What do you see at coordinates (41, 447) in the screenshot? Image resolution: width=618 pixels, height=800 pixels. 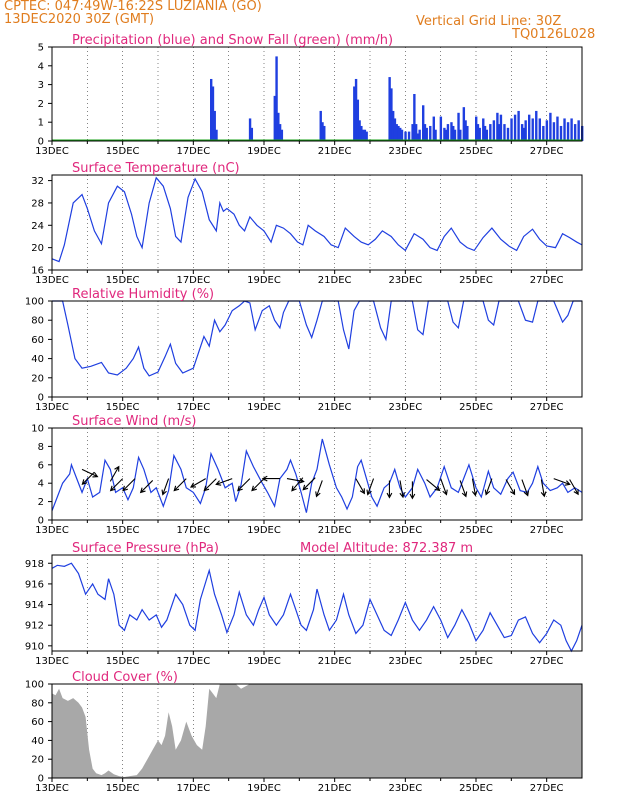 I see `y-tick-label: 8` at bounding box center [41, 447].